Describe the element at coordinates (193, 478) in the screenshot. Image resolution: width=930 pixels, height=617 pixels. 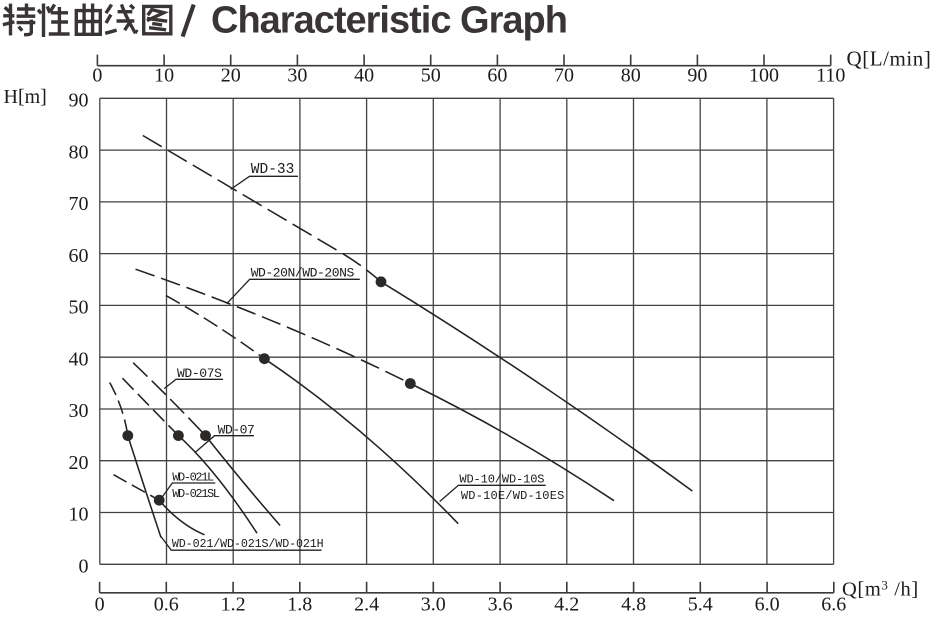
I see `svg-text: WD-021L` at that location.